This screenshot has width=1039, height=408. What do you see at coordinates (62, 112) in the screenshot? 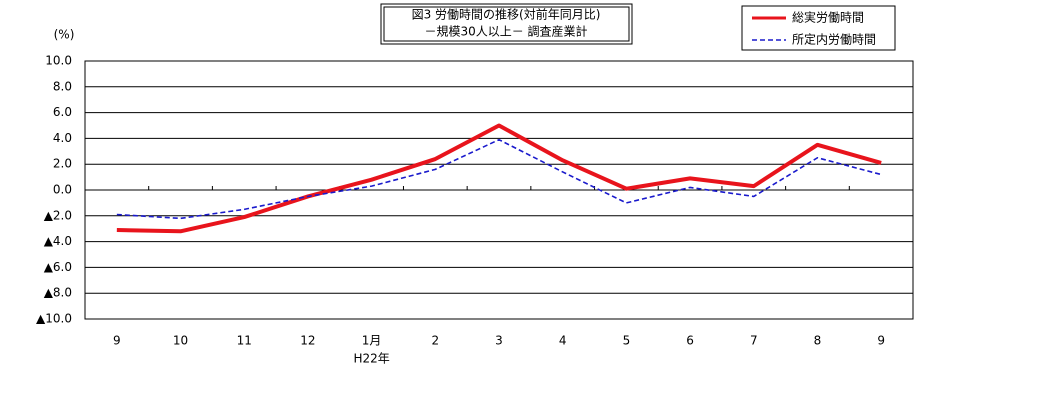
I see `y-tick-label: 6.0` at bounding box center [62, 112].